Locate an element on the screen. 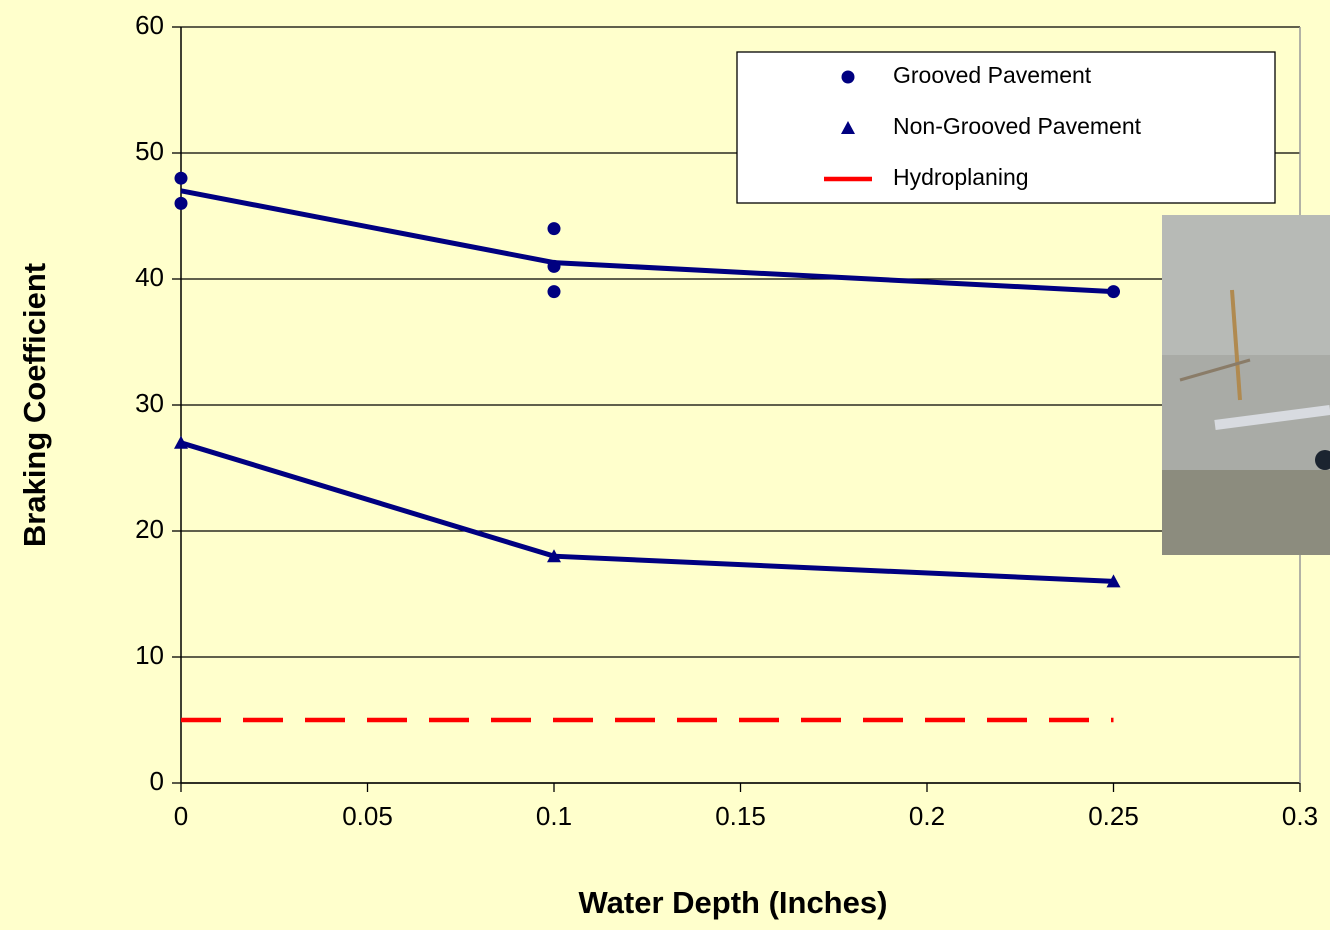 The width and height of the screenshot is (1330, 930). x-tick-label: 0.3 is located at coordinates (1300, 816).